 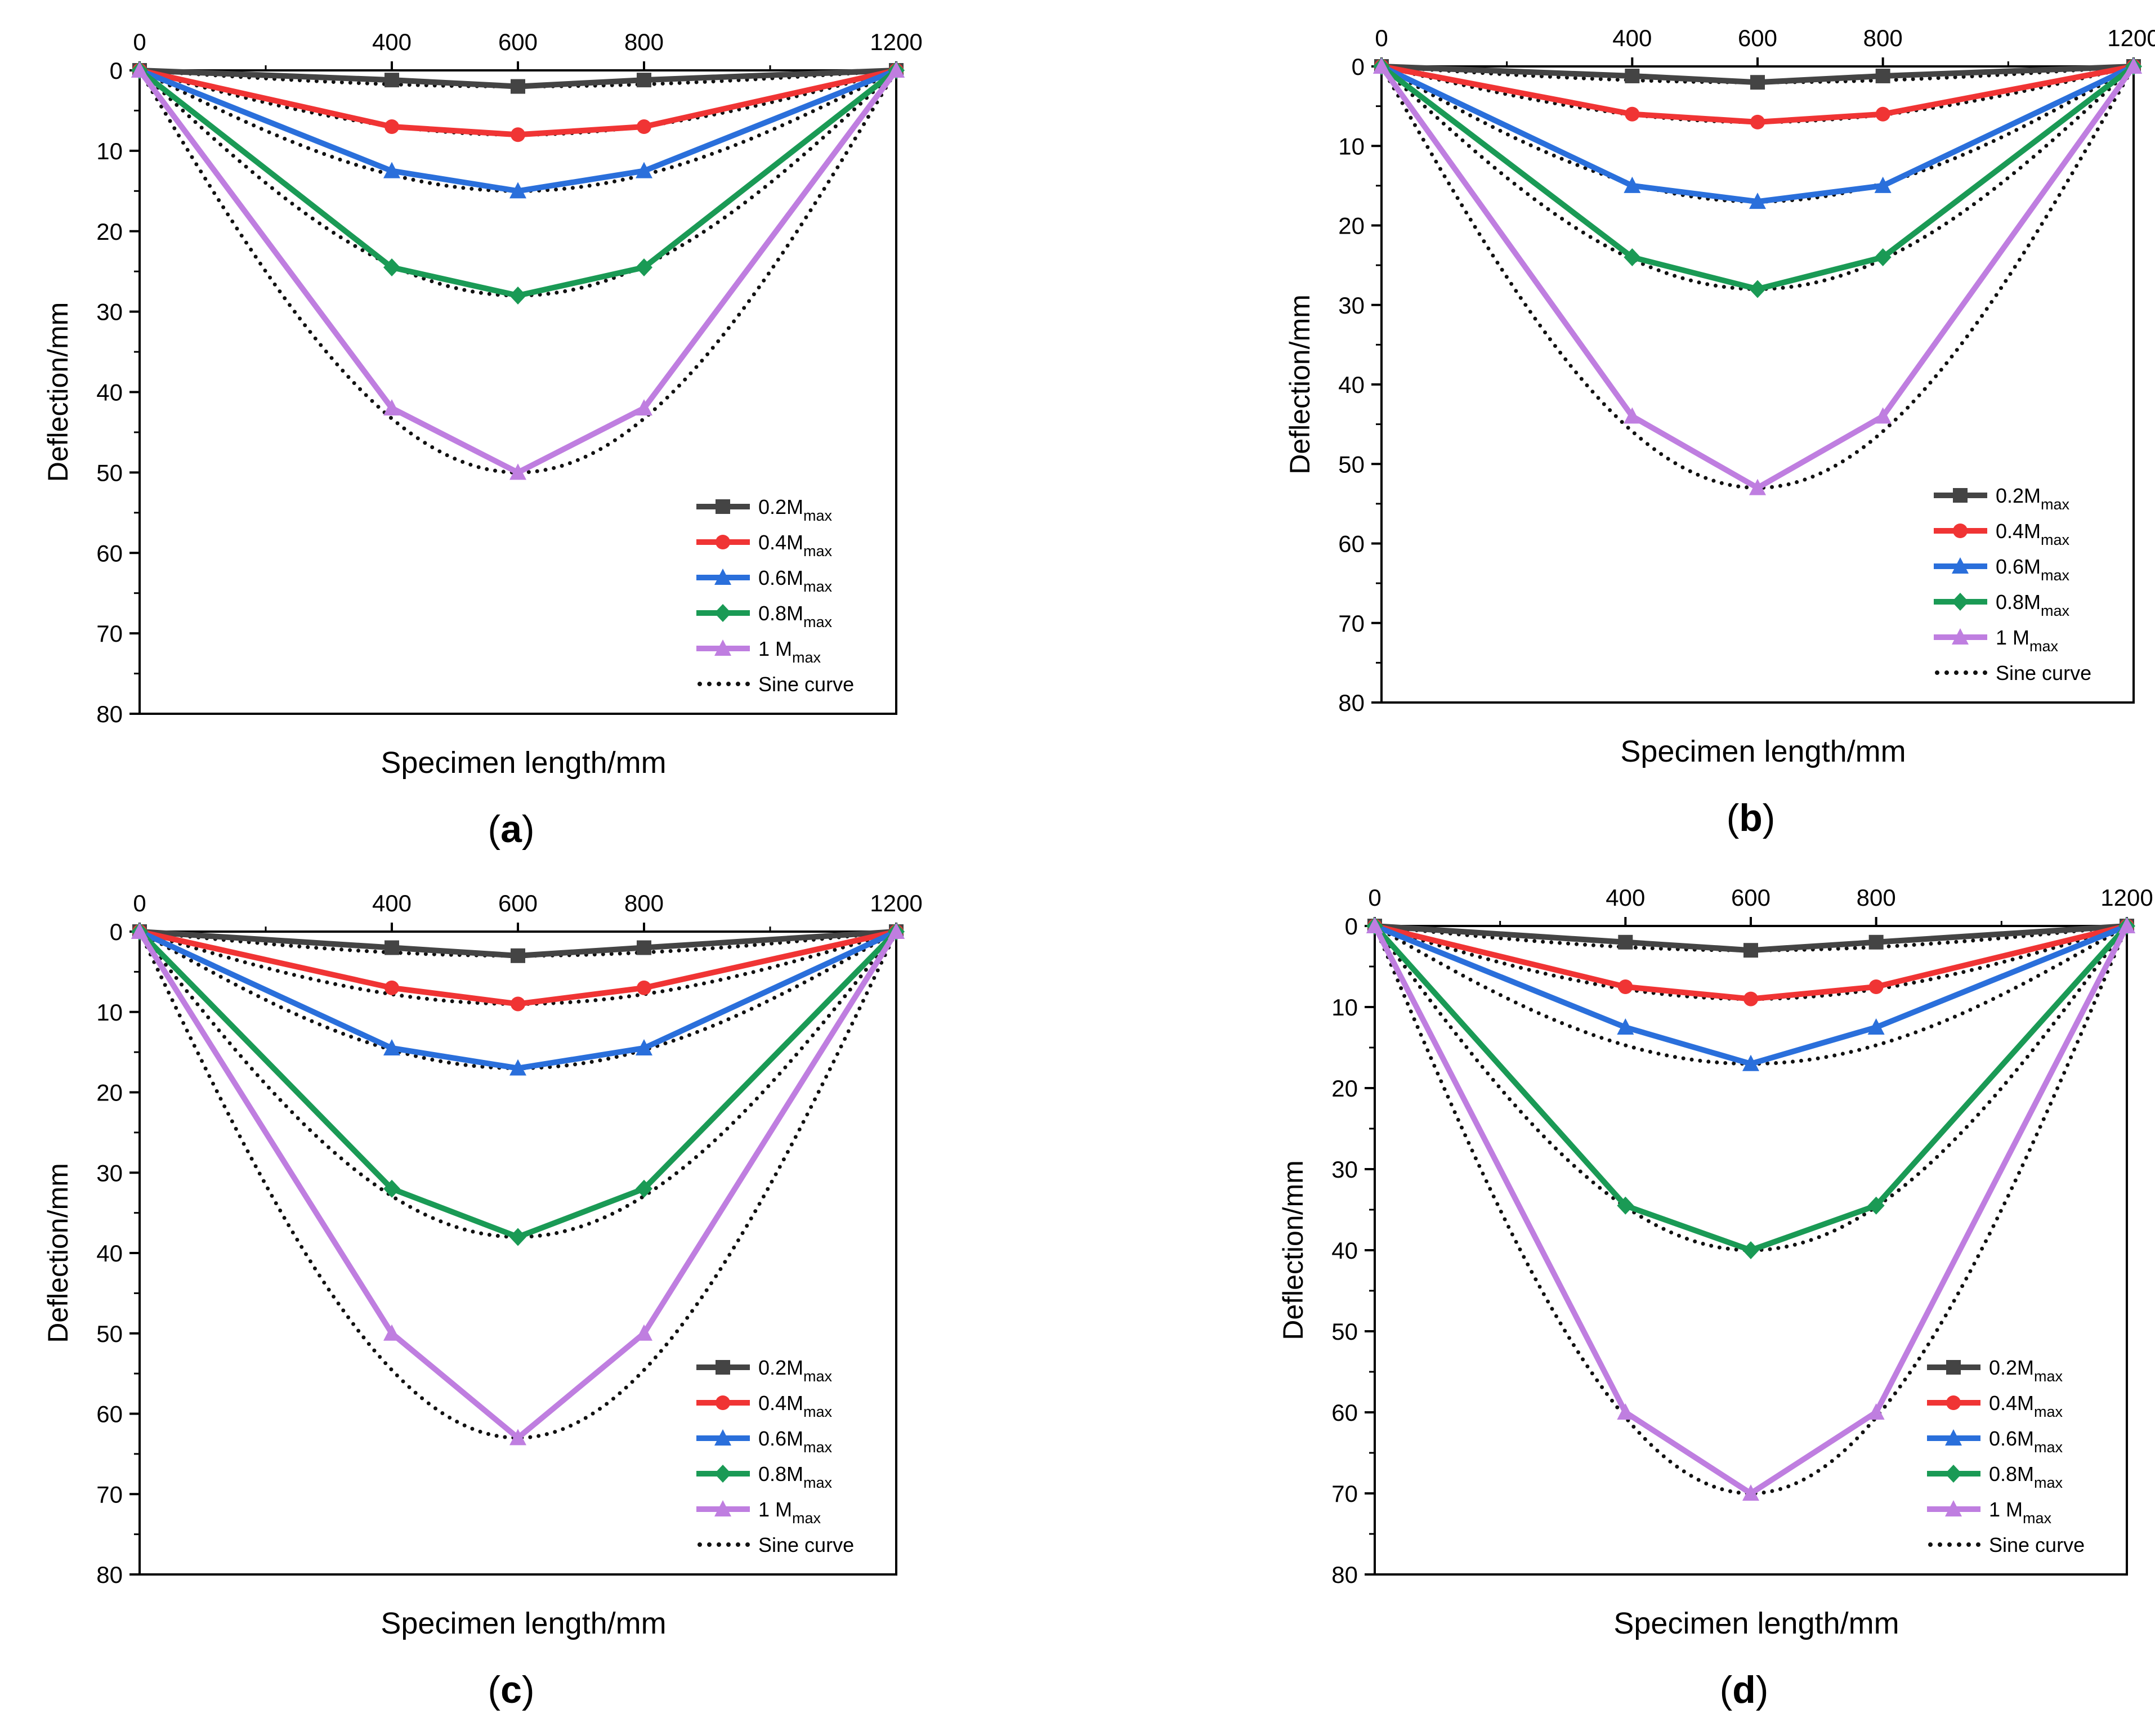 What do you see at coordinates (1632, 38) in the screenshot?
I see `x-tick-label: 400` at bounding box center [1632, 38].